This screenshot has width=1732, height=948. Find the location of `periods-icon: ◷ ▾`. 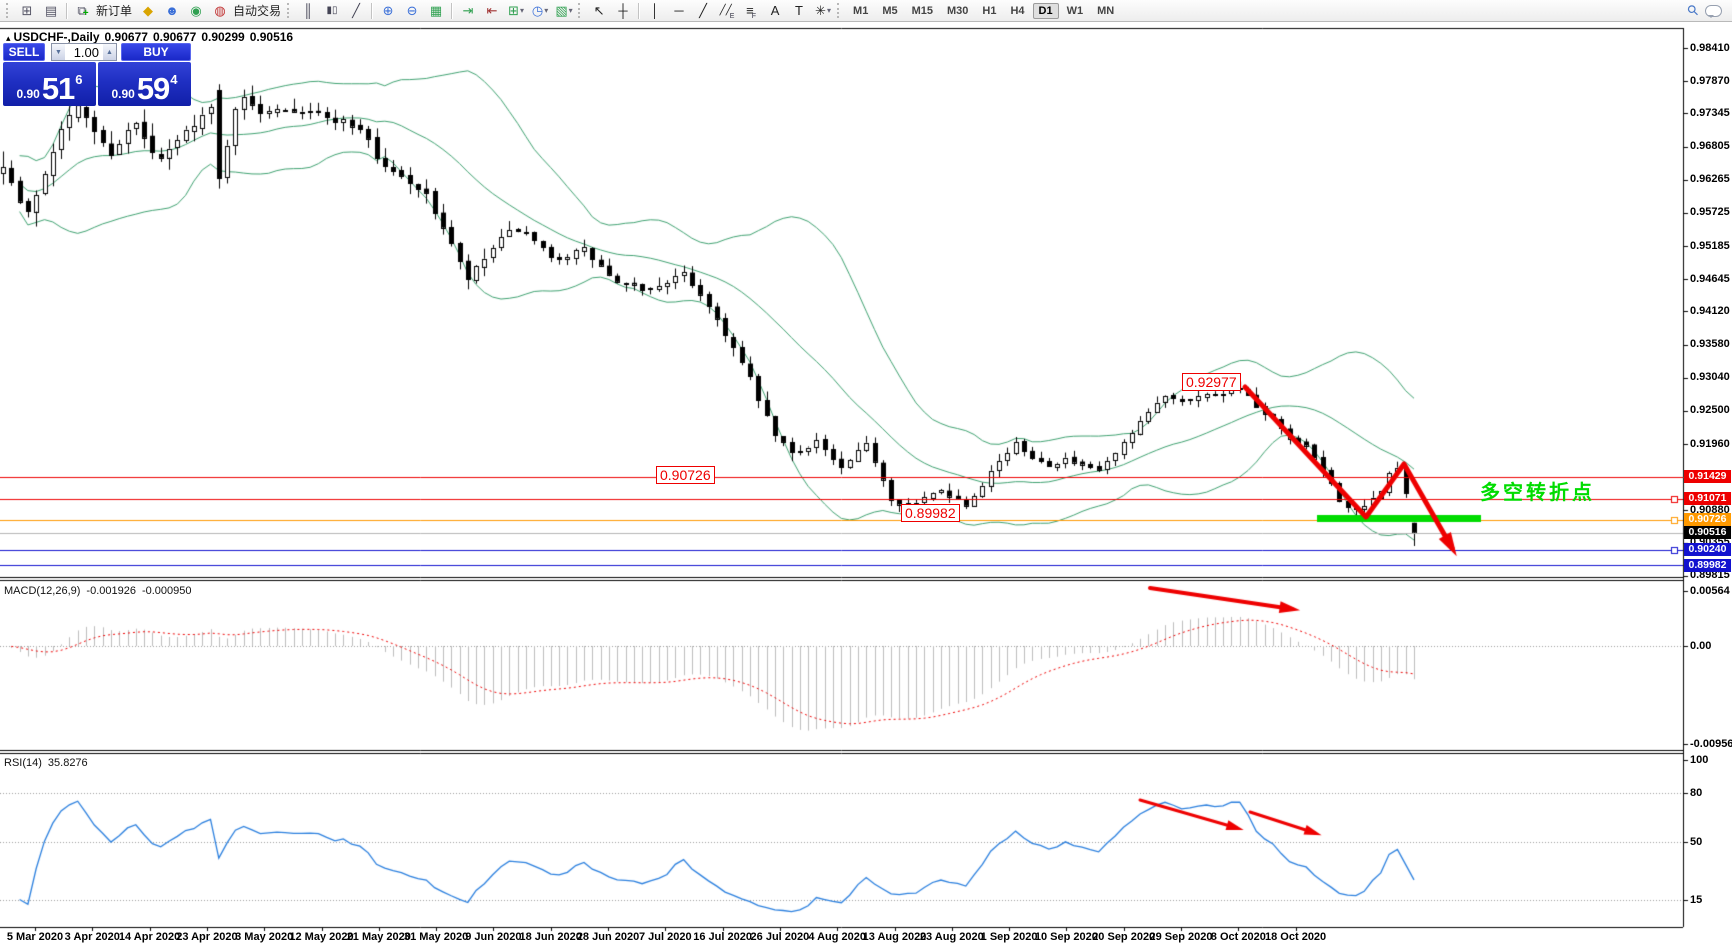

periods-icon: ◷ ▾ is located at coordinates (540, 10).